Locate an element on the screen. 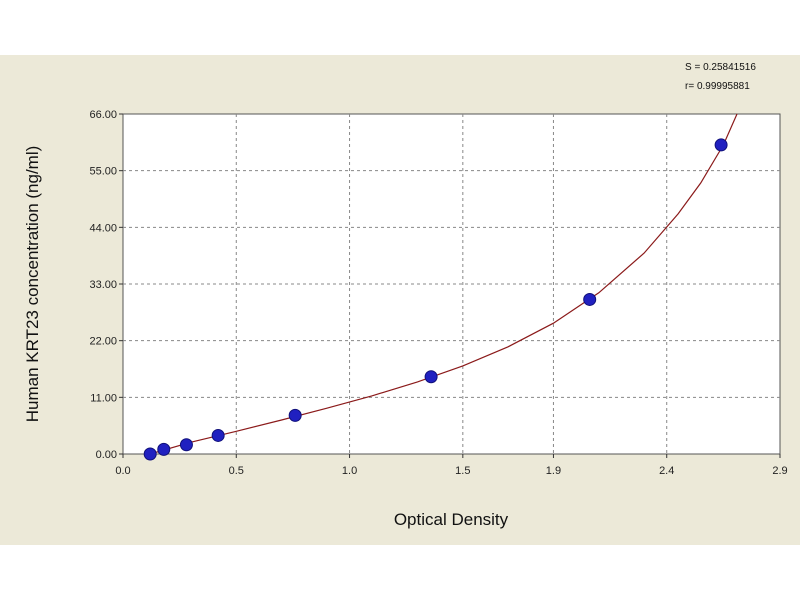  y-tick-label: 66.00 is located at coordinates (103, 115).